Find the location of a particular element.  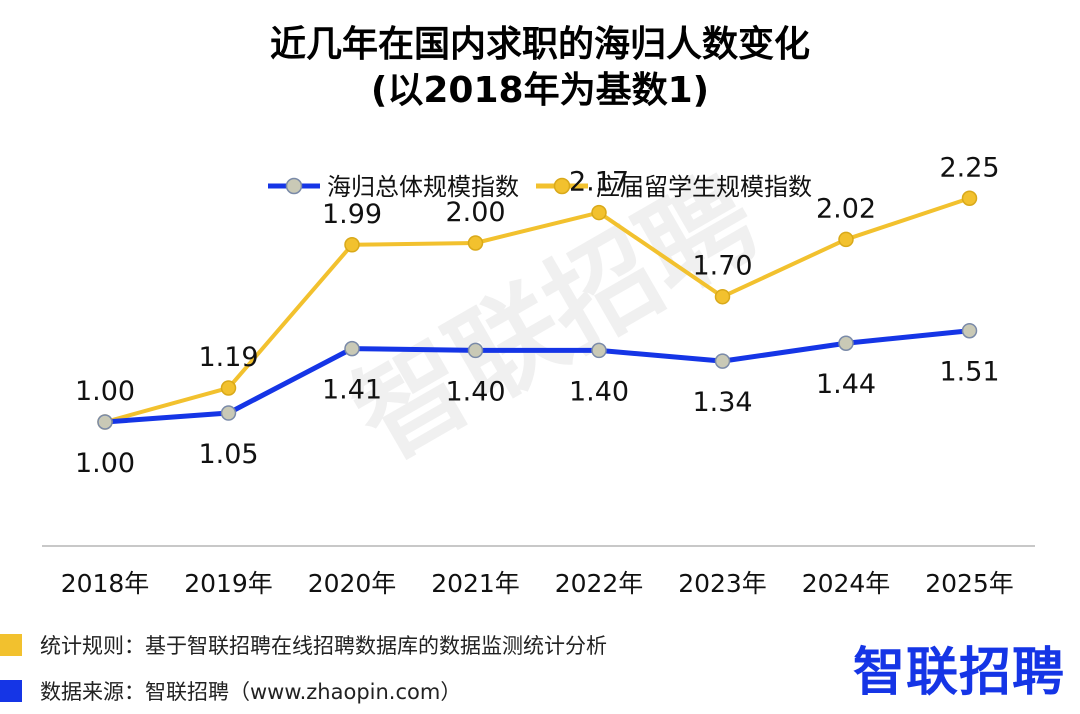

x-tick-label: 2025年 is located at coordinates (969, 583).